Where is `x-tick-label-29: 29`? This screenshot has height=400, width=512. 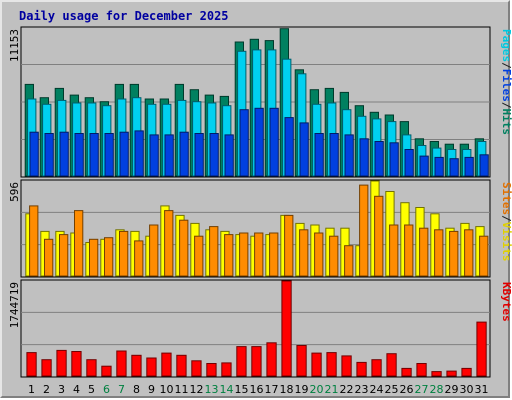 x-tick-label-29: 29 is located at coordinates (452, 389).